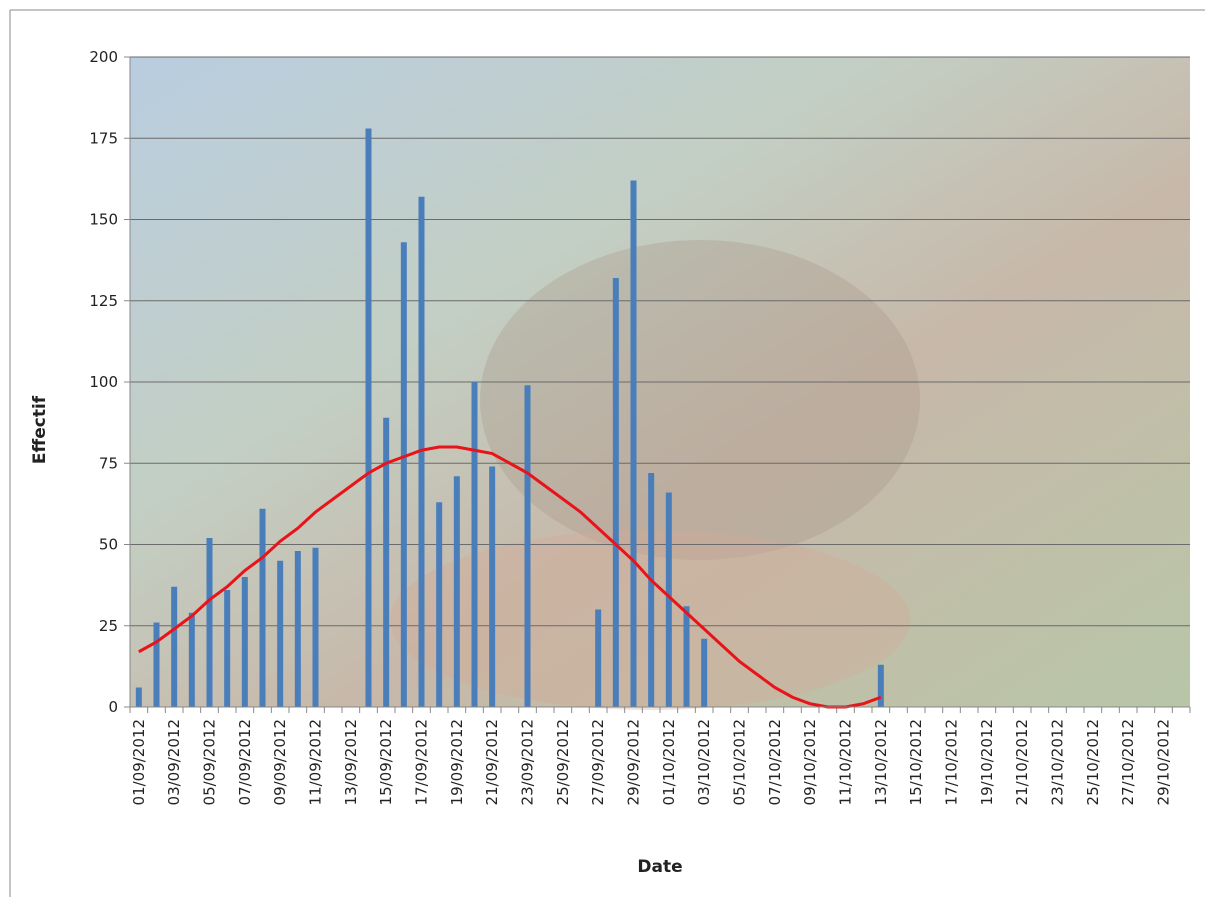 The image size is (1205, 901). What do you see at coordinates (952, 762) in the screenshot?
I see `x-tick-label: 17/10/2012` at bounding box center [952, 762].